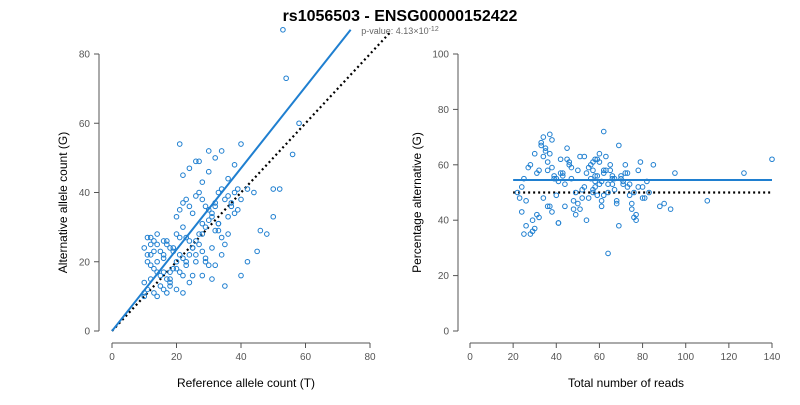 The width and height of the screenshot is (800, 405). What do you see at coordinates (444, 110) in the screenshot?
I see `y-tick-label: 80` at bounding box center [444, 110].